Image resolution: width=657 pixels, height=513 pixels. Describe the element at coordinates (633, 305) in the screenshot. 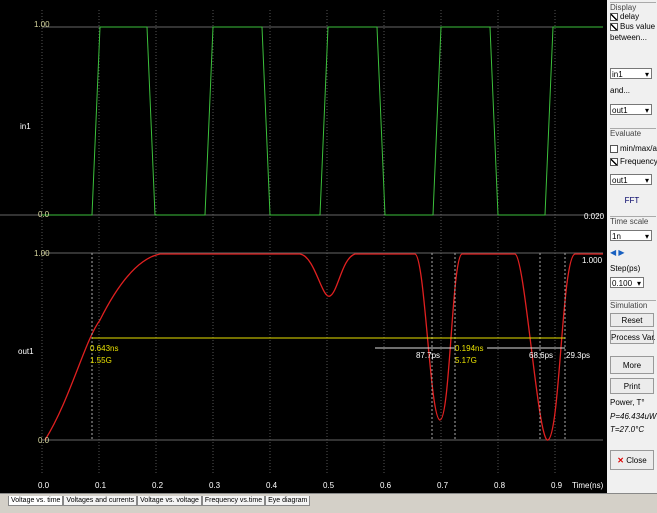

I see `section-title: Simulation` at that location.